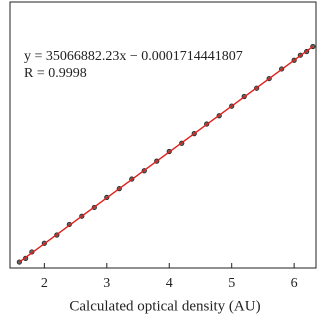 The width and height of the screenshot is (320, 320). Describe the element at coordinates (164, 306) in the screenshot. I see `x-axis-label: Calculated optical density (AU)` at that location.